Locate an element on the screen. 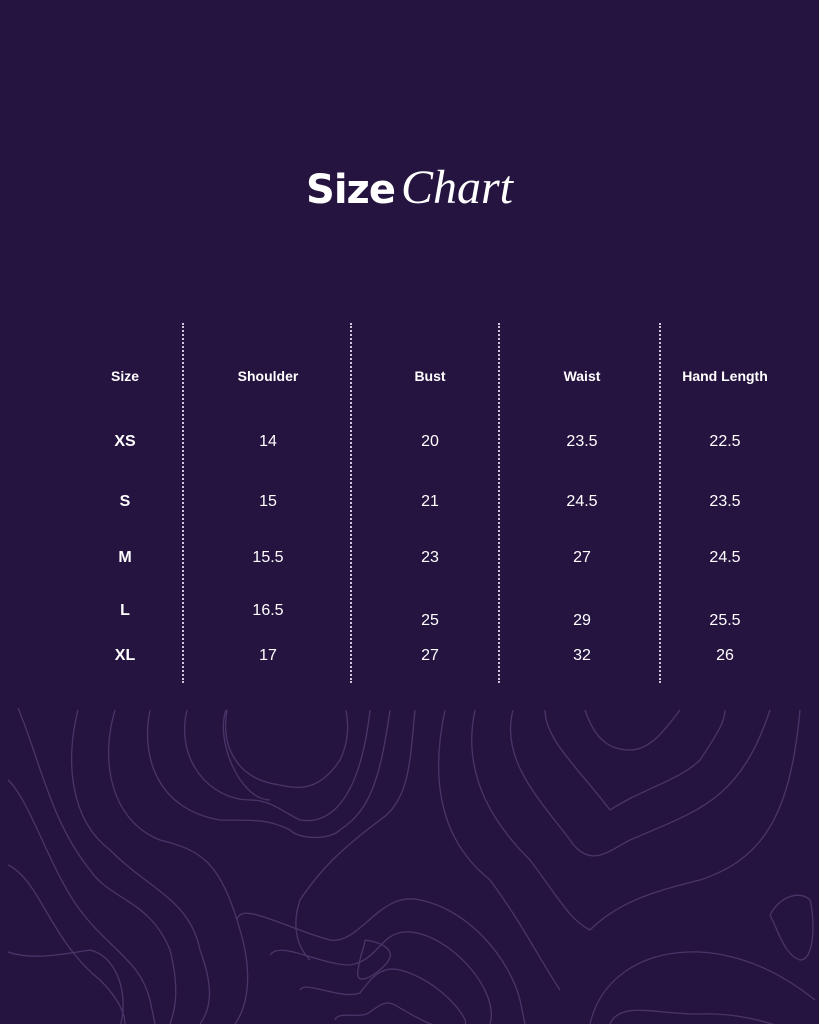  cell-hand-length: 25.5 is located at coordinates (725, 620).